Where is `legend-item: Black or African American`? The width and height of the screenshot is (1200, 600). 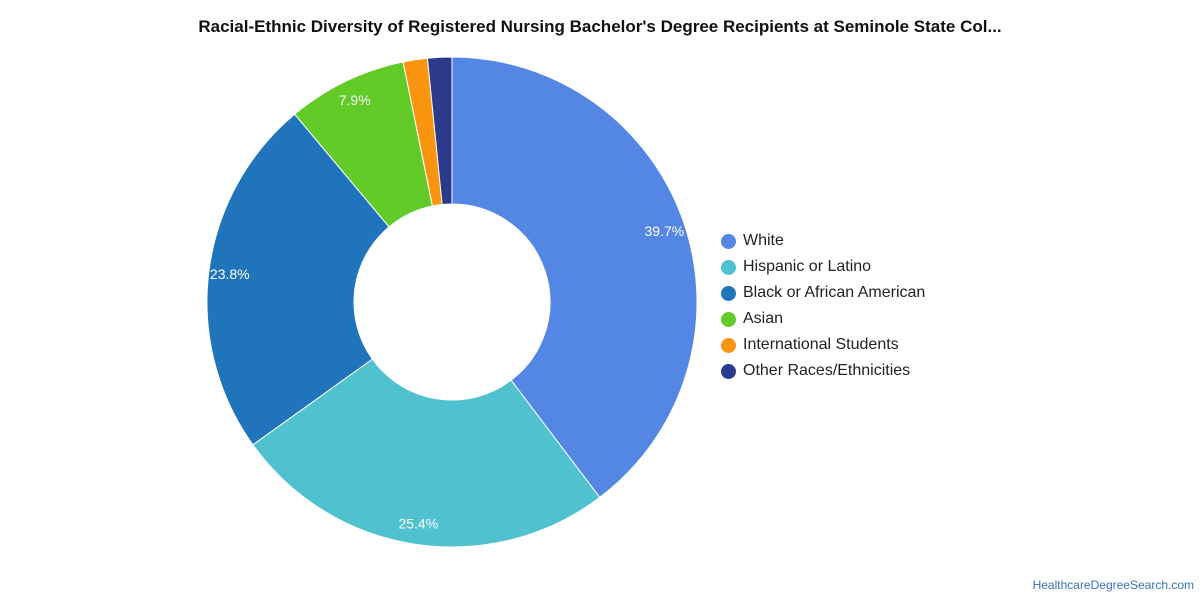
legend-item: Black or African American is located at coordinates (823, 293).